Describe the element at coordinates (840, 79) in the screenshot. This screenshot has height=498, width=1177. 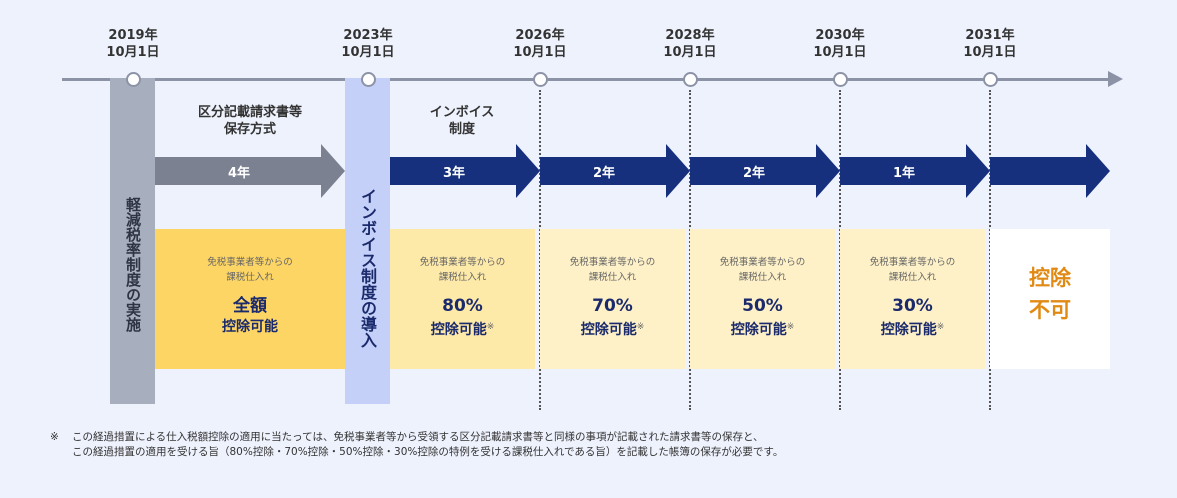
I see `timeline-node-2030` at that location.